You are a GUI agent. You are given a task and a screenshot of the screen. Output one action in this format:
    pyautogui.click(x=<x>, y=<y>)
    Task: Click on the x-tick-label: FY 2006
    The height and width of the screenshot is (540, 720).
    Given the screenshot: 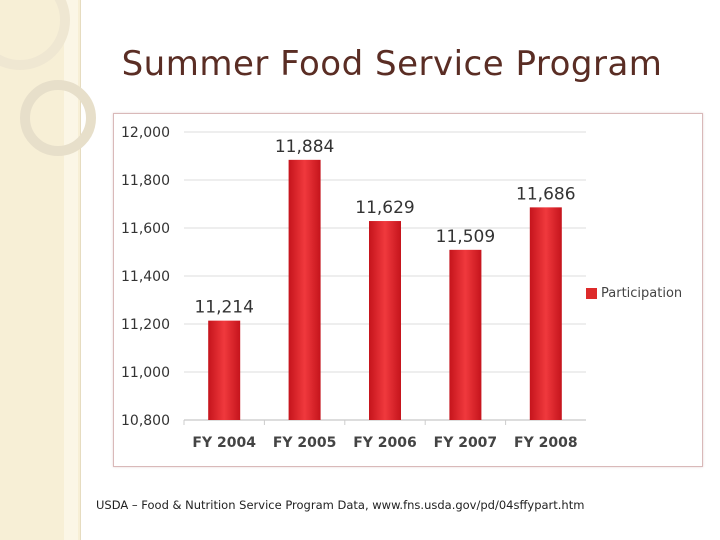 What is the action you would take?
    pyautogui.click(x=385, y=443)
    